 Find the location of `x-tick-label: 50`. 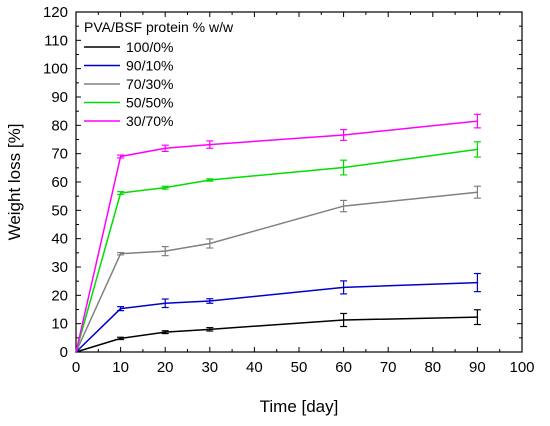

x-tick-label: 50 is located at coordinates (299, 367).